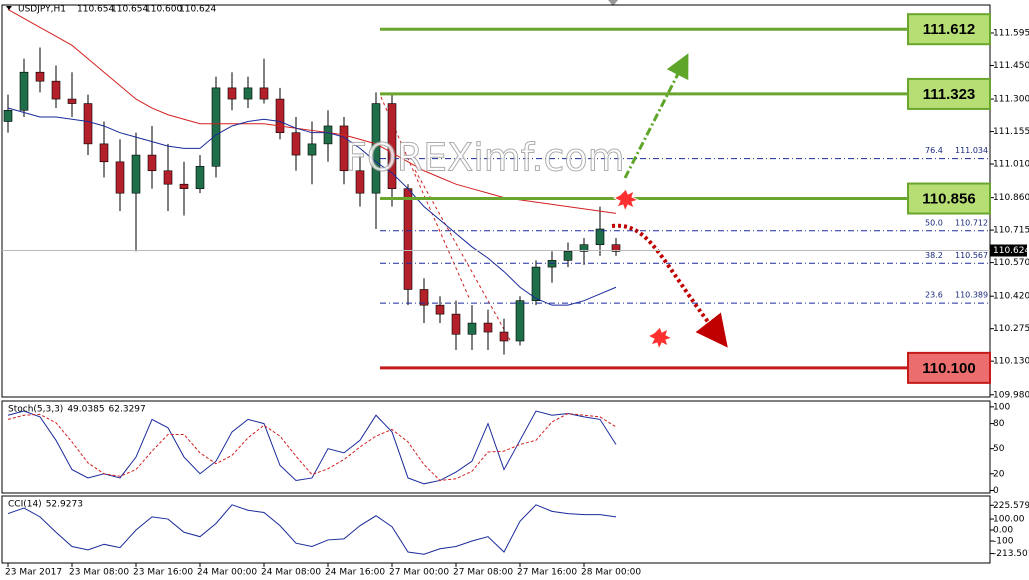  Describe the element at coordinates (547, 573) in the screenshot. I see `x-tick-label: 27 Mar 16:00` at that location.